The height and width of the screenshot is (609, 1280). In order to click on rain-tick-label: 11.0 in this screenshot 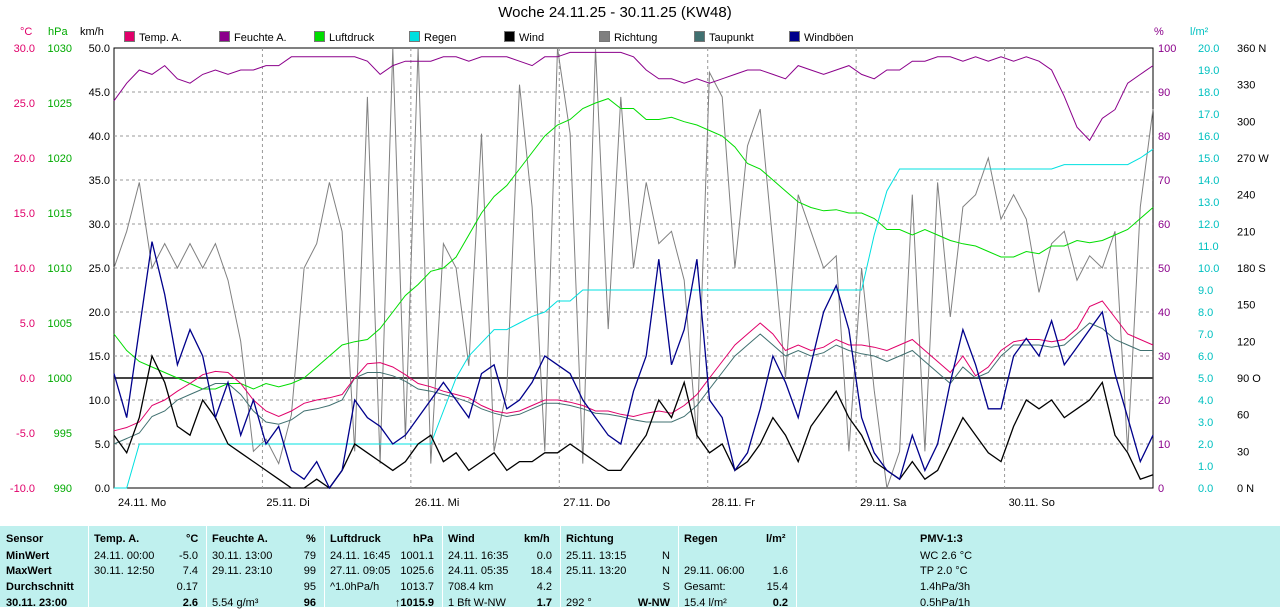, I will do `click(1208, 247)`.